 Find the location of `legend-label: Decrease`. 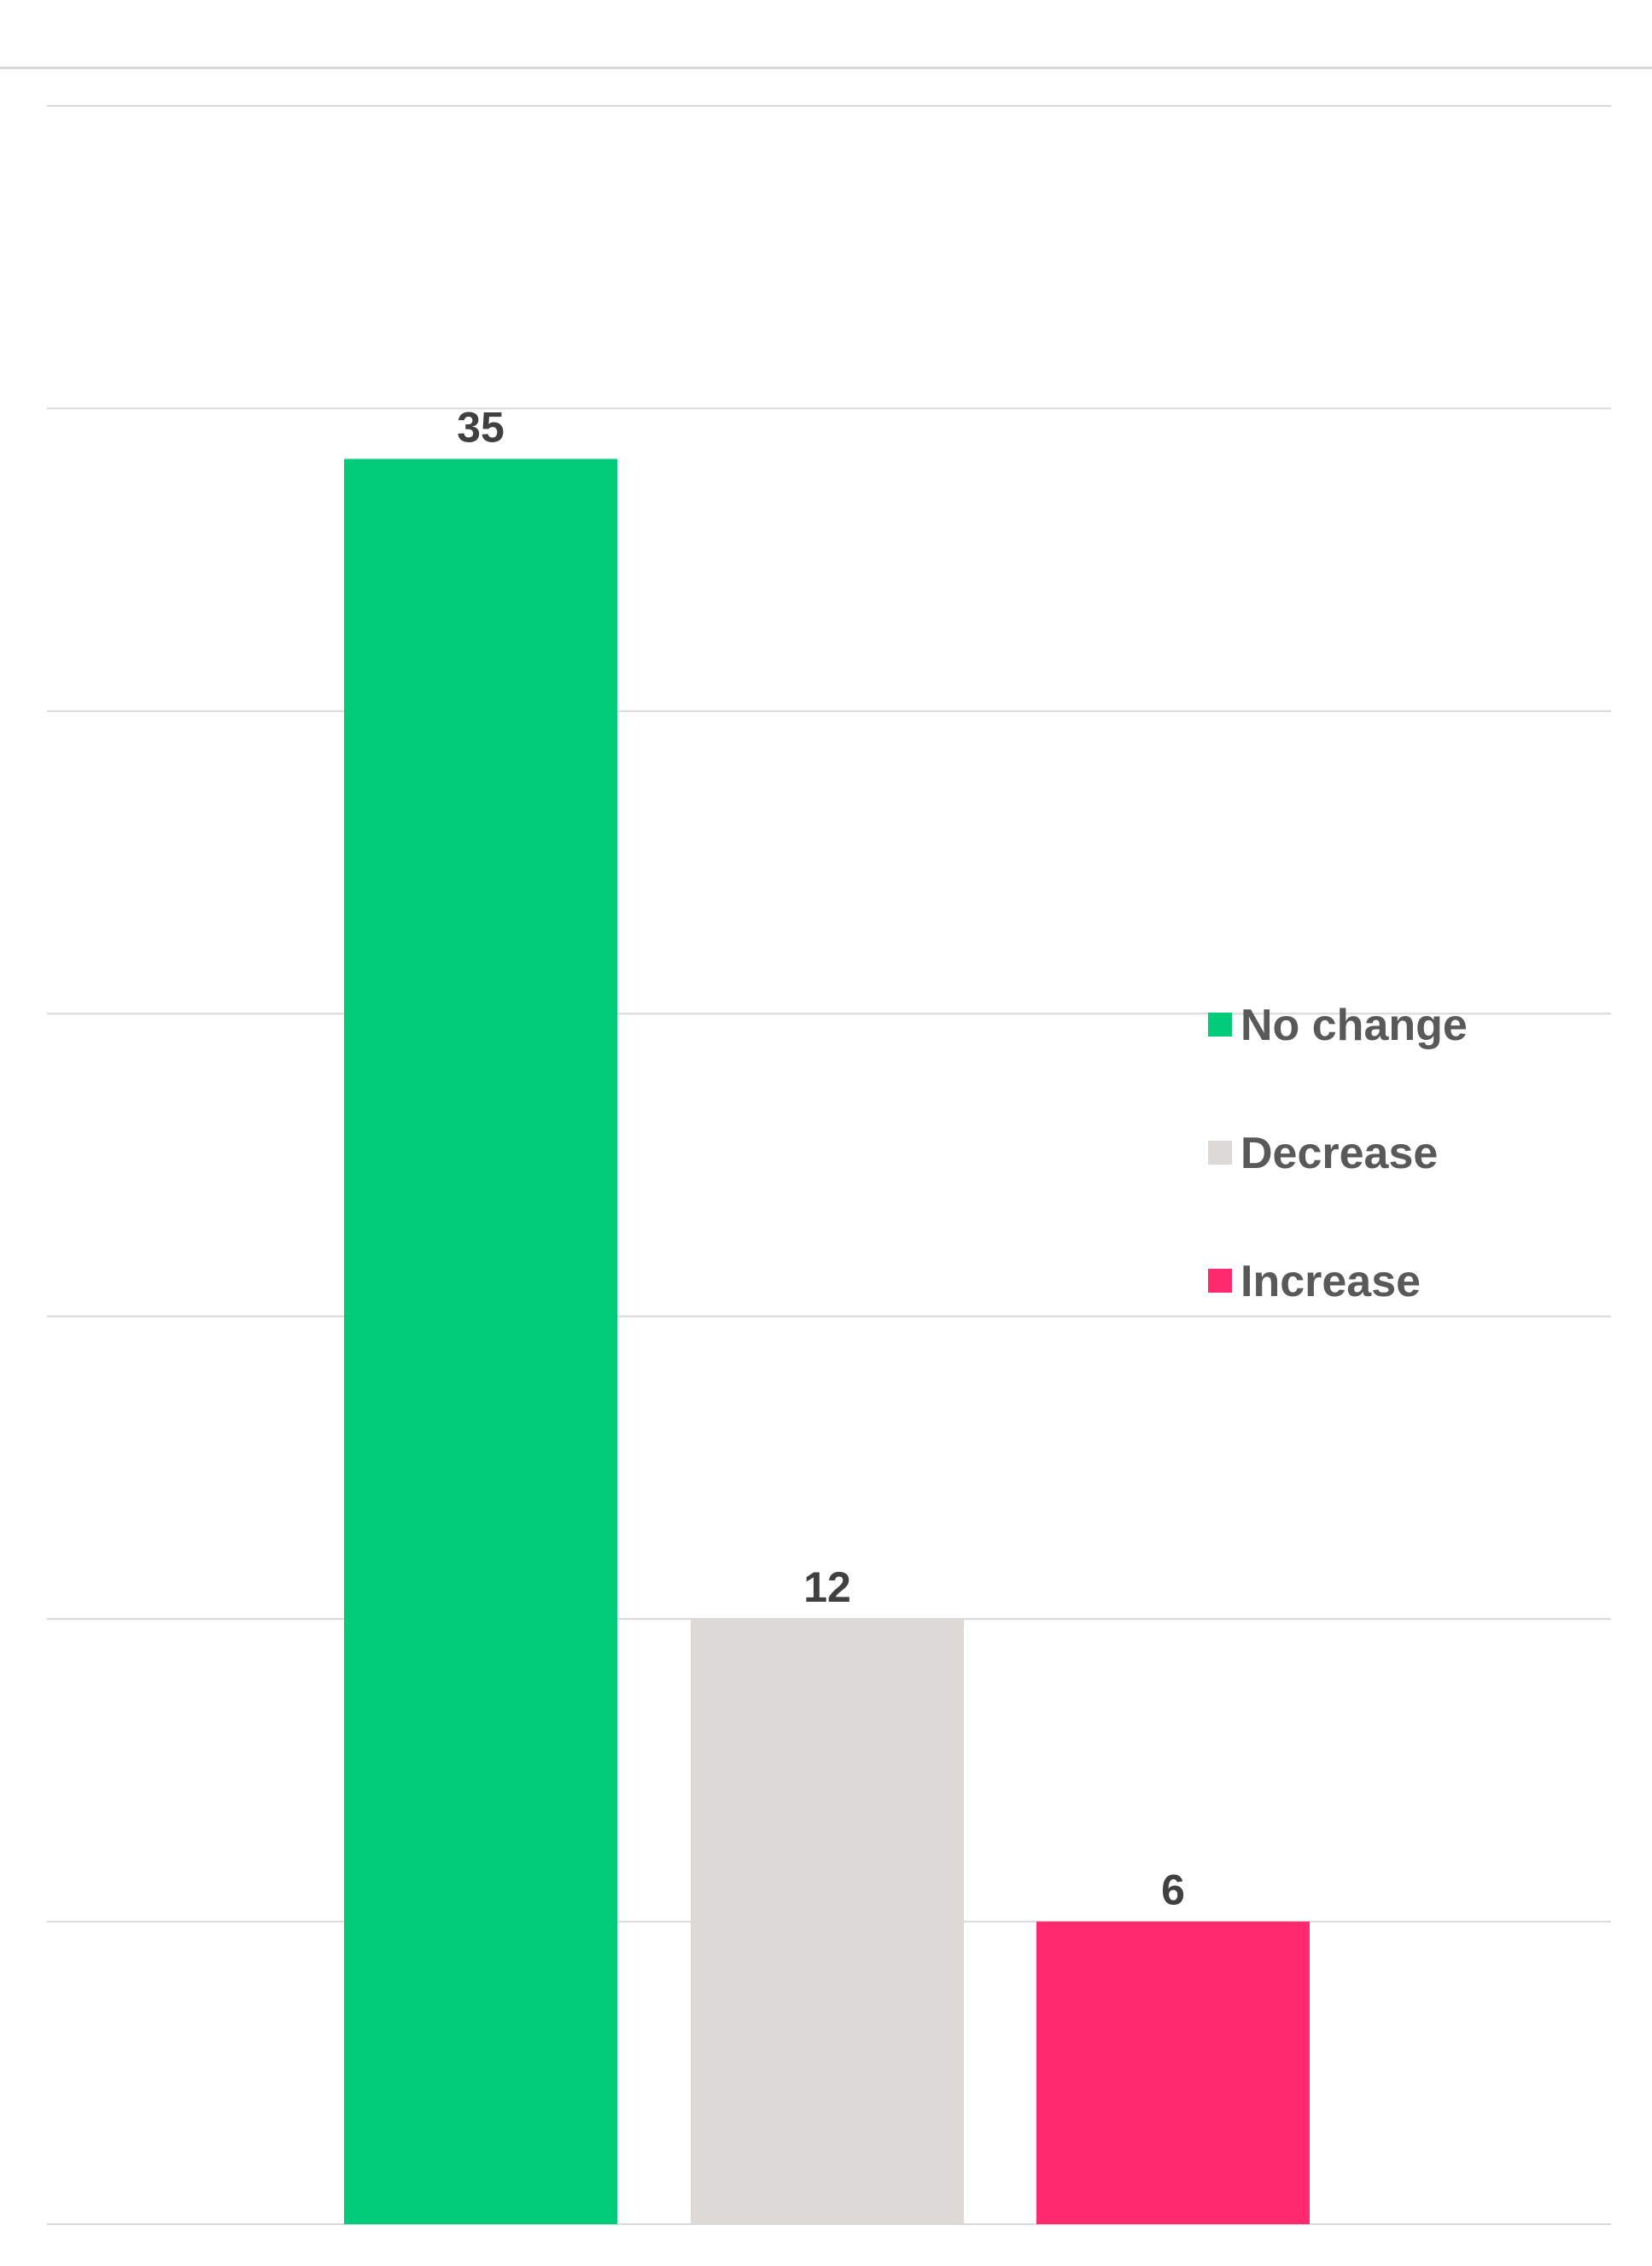

legend-label: Decrease is located at coordinates (1339, 1153).